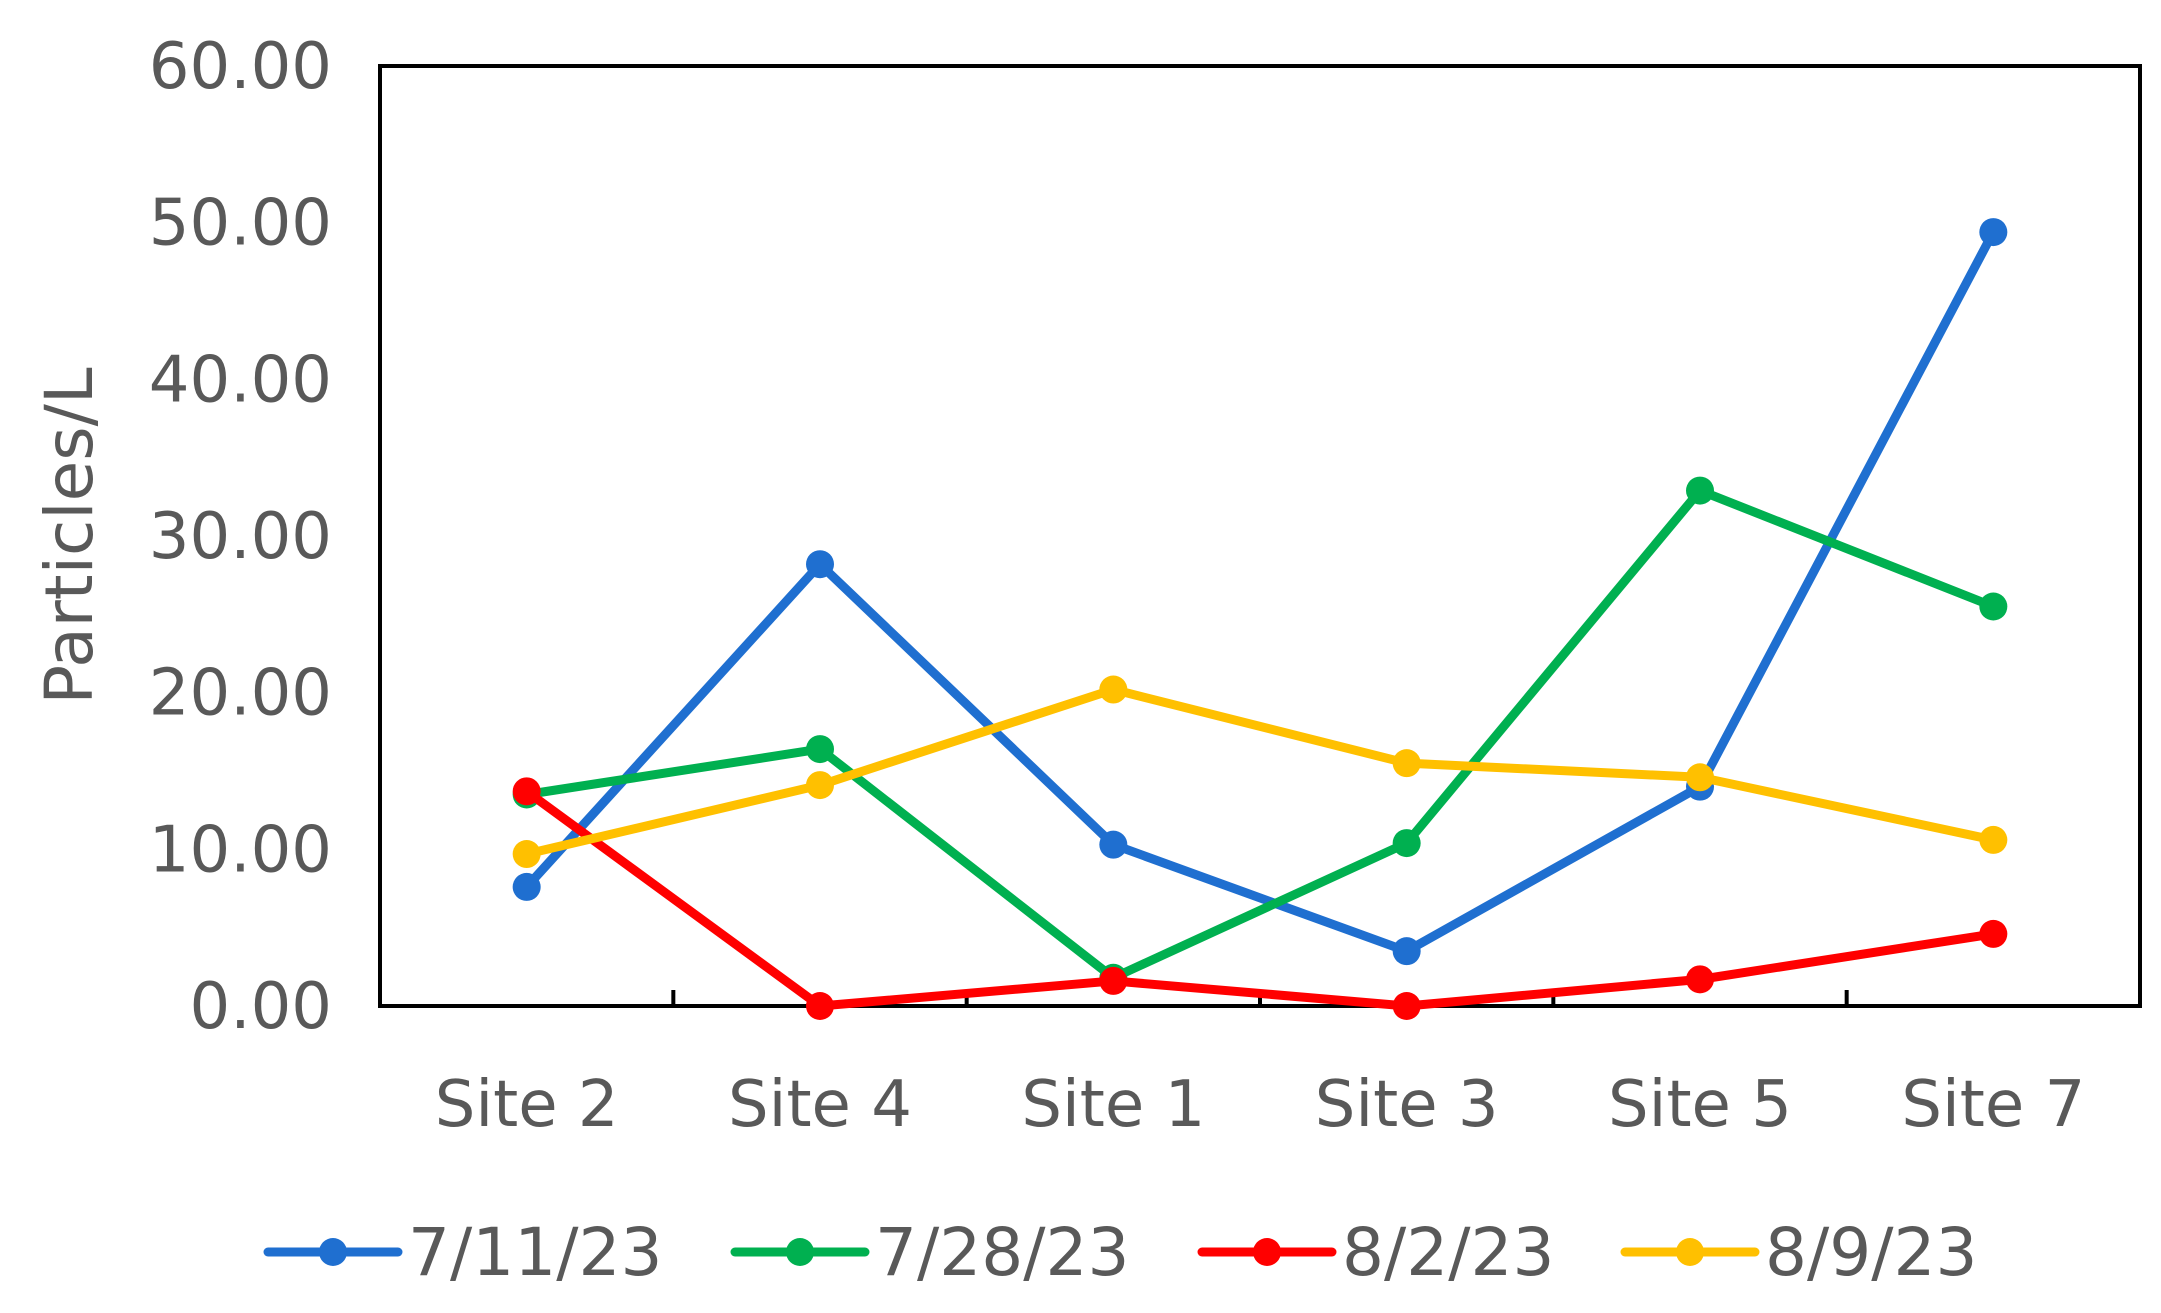 Image resolution: width=2161 pixels, height=1313 pixels. I want to click on y-tick-label: 50.00, so click(240, 224).